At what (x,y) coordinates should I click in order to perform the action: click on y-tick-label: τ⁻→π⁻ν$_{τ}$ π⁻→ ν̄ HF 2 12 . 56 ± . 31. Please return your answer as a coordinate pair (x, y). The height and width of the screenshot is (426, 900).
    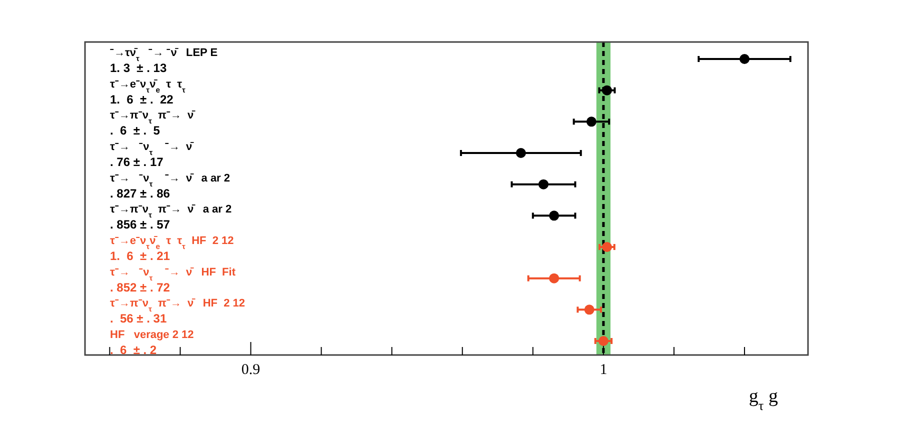
    Looking at the image, I should click on (178, 312).